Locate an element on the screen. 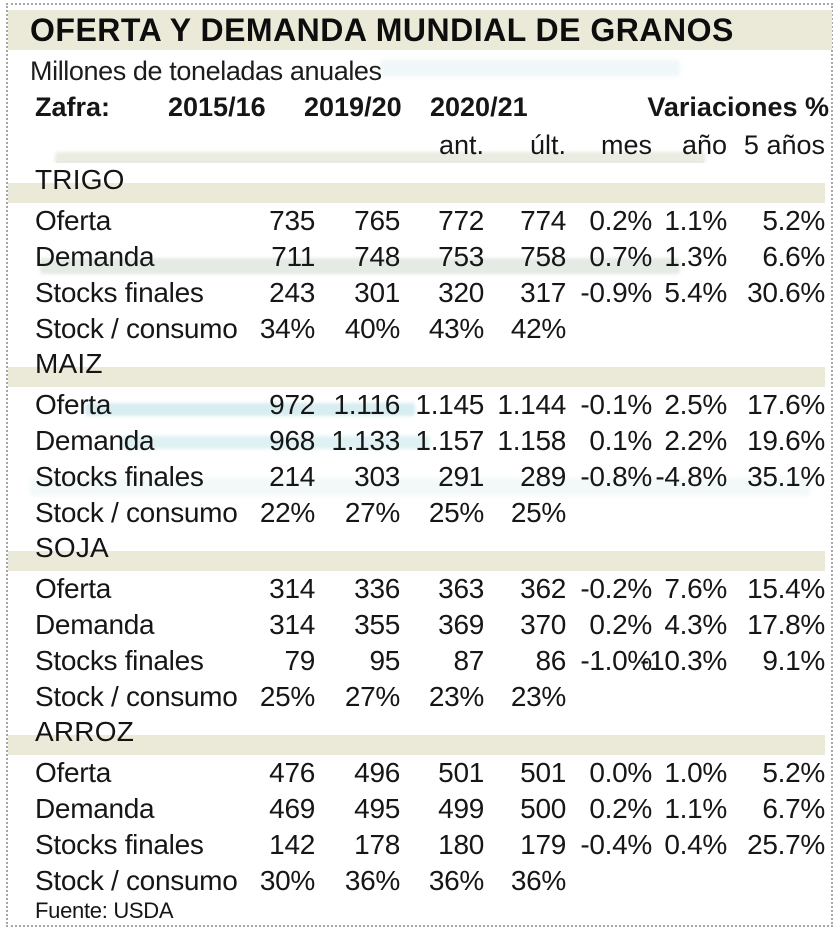 The width and height of the screenshot is (840, 932). cell-ant: 363 is located at coordinates (461, 588).